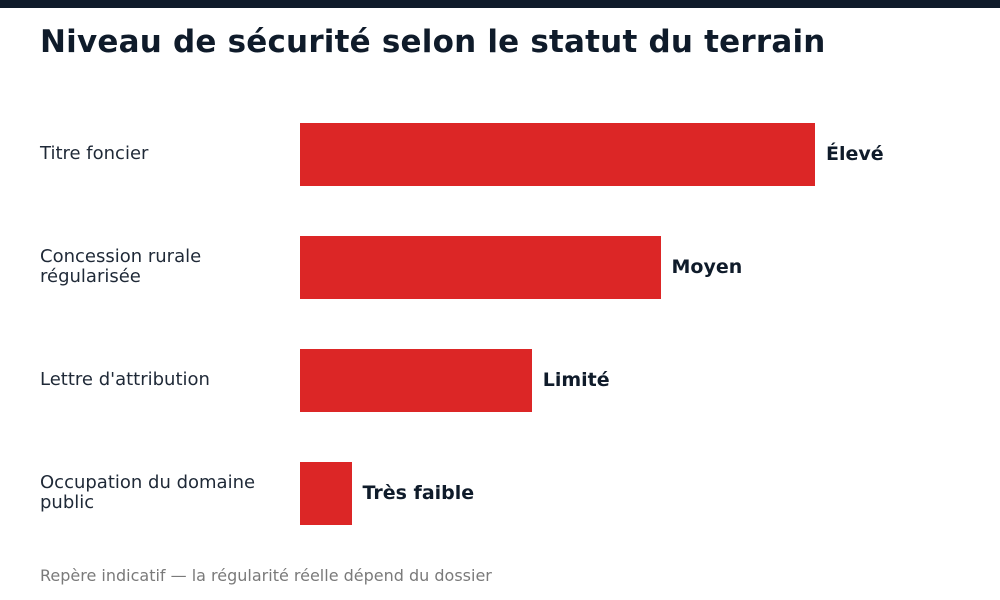  What do you see at coordinates (125, 379) in the screenshot?
I see `category-label: Lettre d'attribution` at bounding box center [125, 379].